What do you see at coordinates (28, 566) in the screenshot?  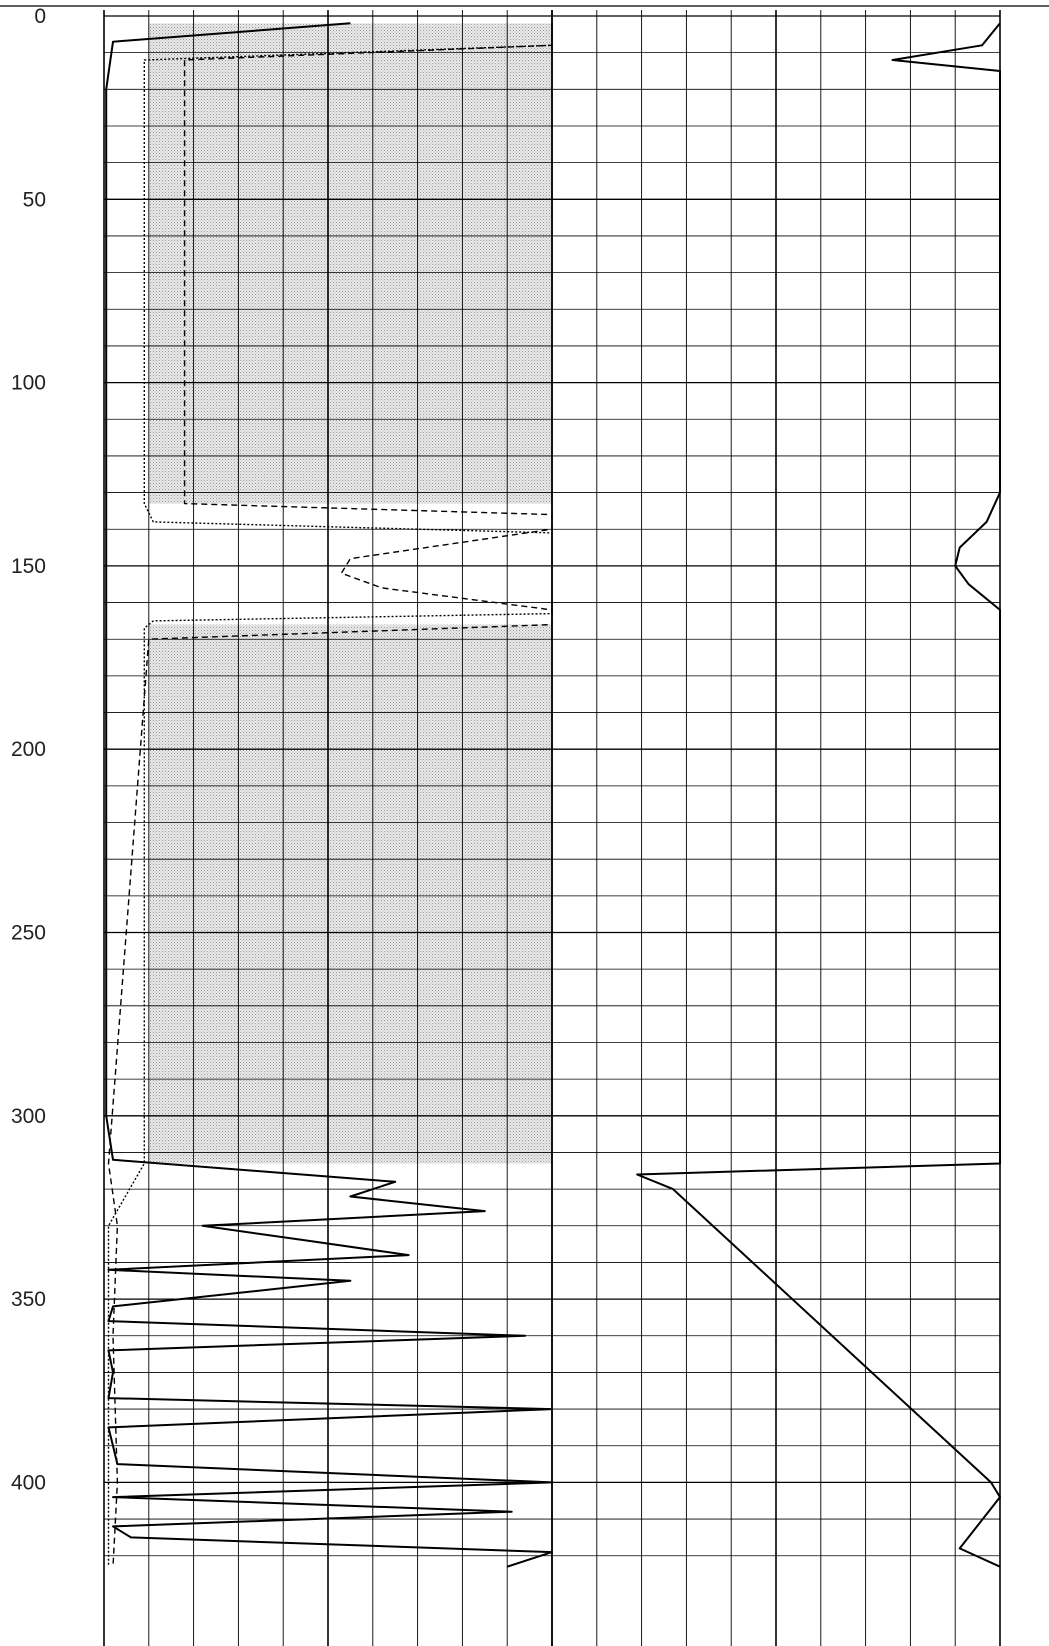 I see `depth-tick-label: 150` at bounding box center [28, 566].